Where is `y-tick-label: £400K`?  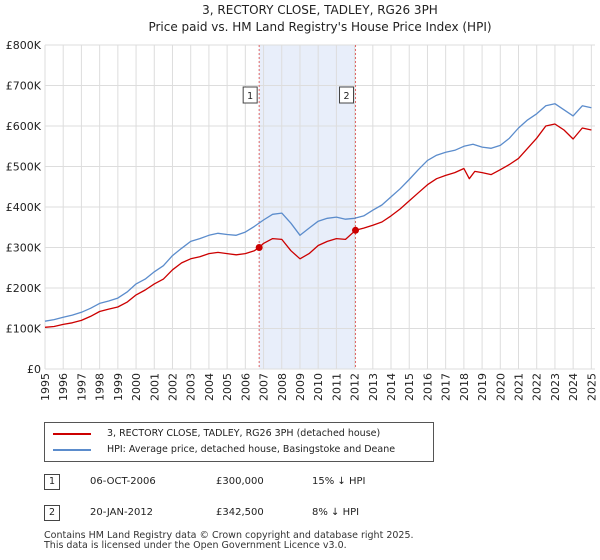 y-tick-label: £400K is located at coordinates (24, 207).